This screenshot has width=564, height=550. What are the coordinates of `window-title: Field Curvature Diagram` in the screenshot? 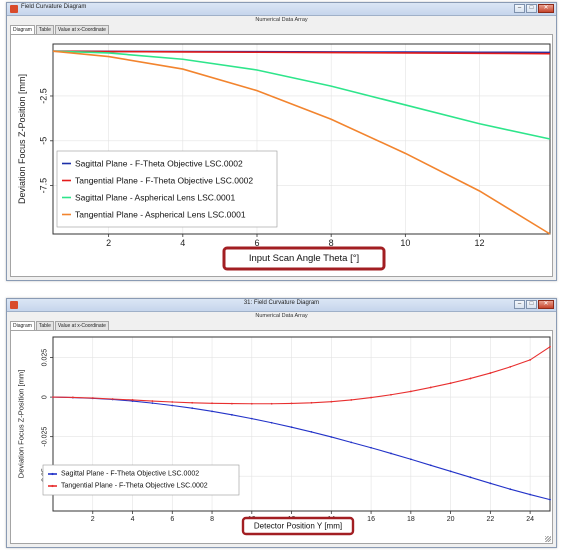 It's located at (54, 7).